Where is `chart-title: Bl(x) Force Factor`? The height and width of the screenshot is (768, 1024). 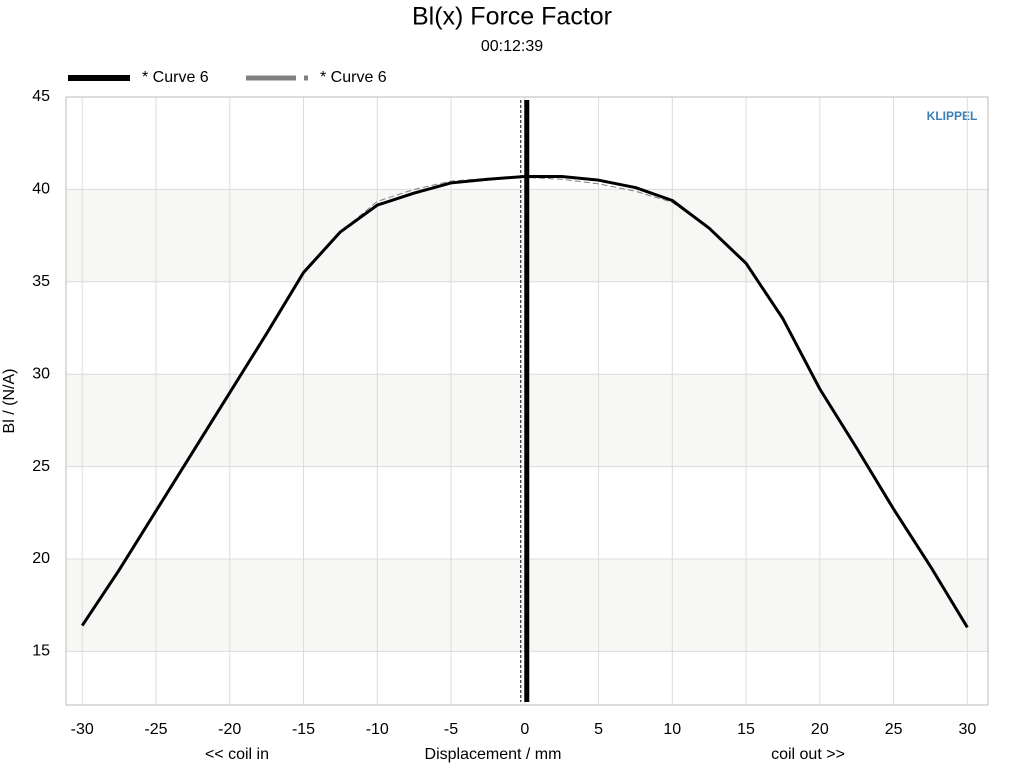
chart-title: Bl(x) Force Factor is located at coordinates (512, 17).